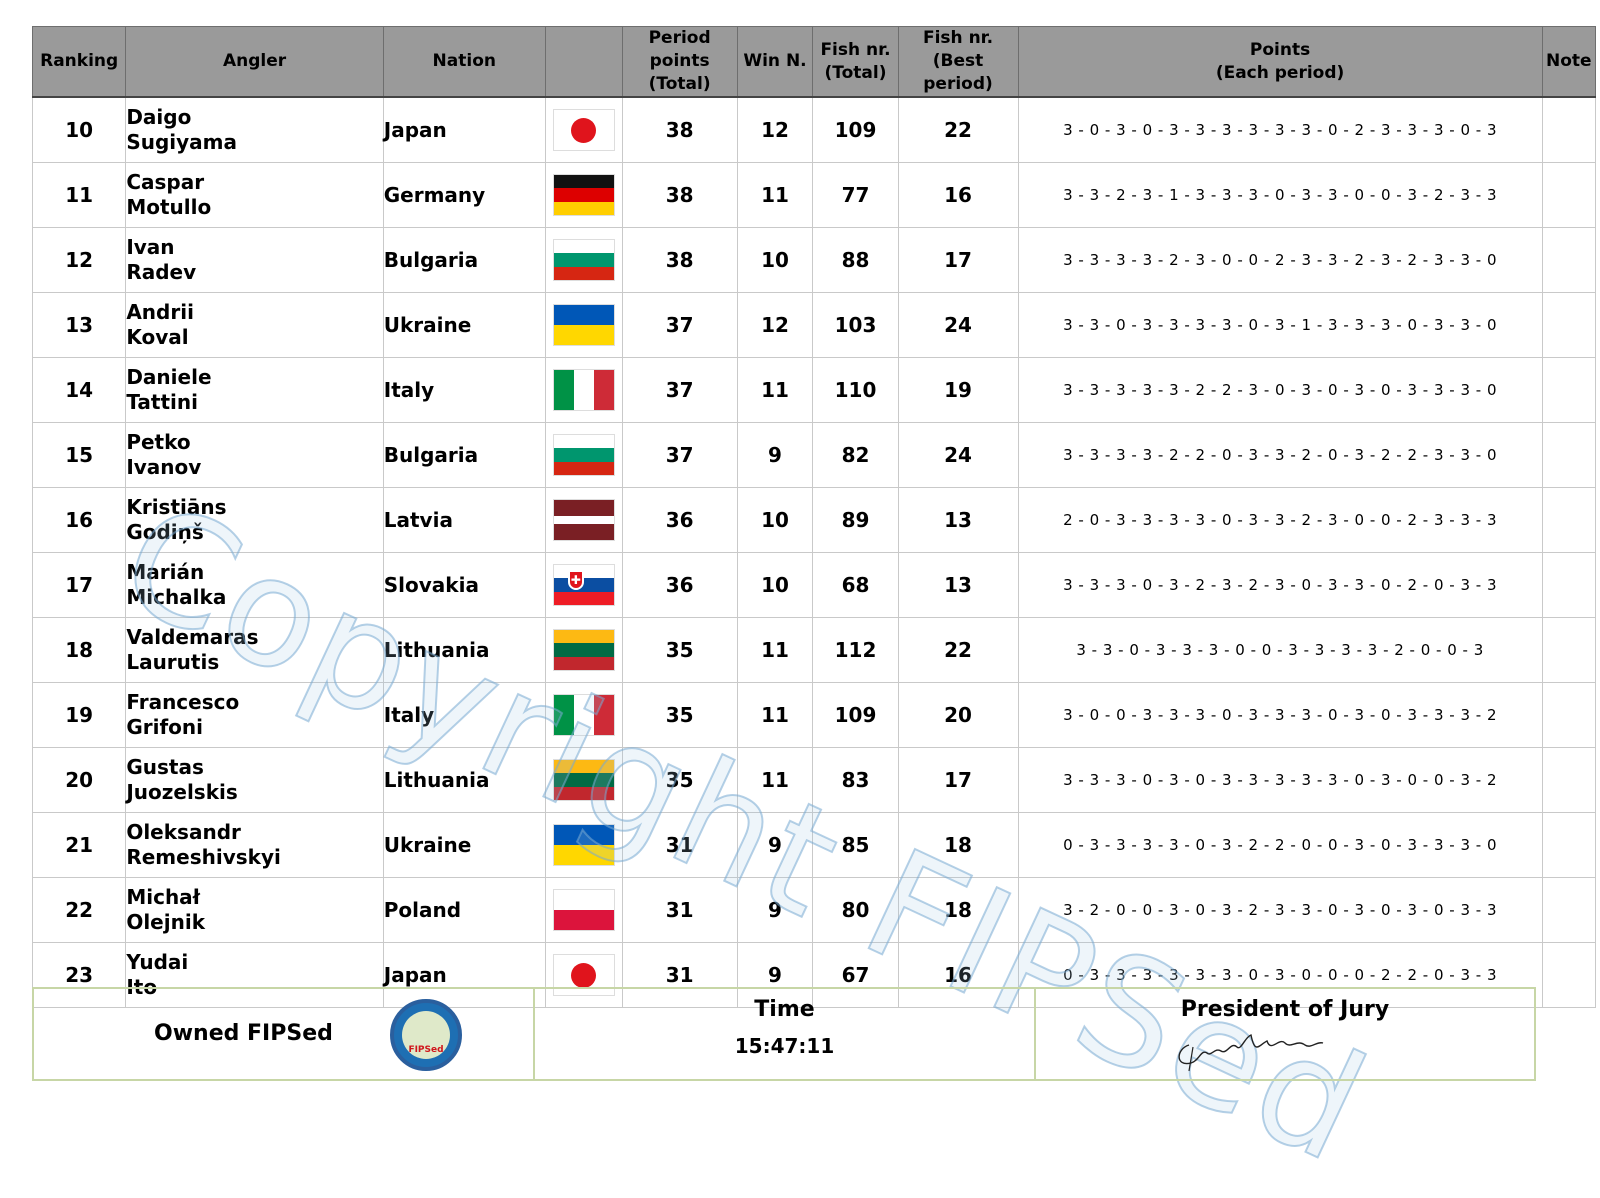  What do you see at coordinates (784, 1009) in the screenshot?
I see `time-label: Time` at bounding box center [784, 1009].